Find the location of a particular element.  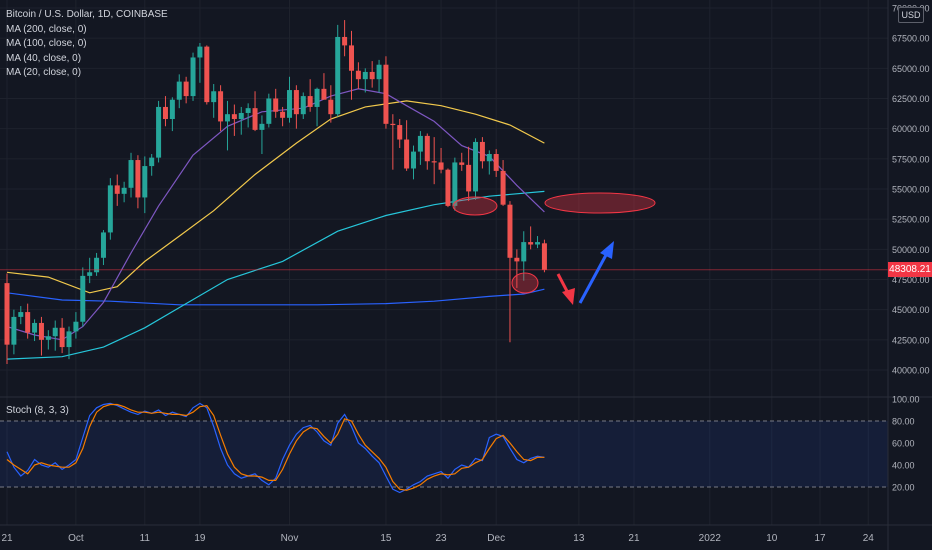

x-tick-label: 10 is located at coordinates (772, 538).